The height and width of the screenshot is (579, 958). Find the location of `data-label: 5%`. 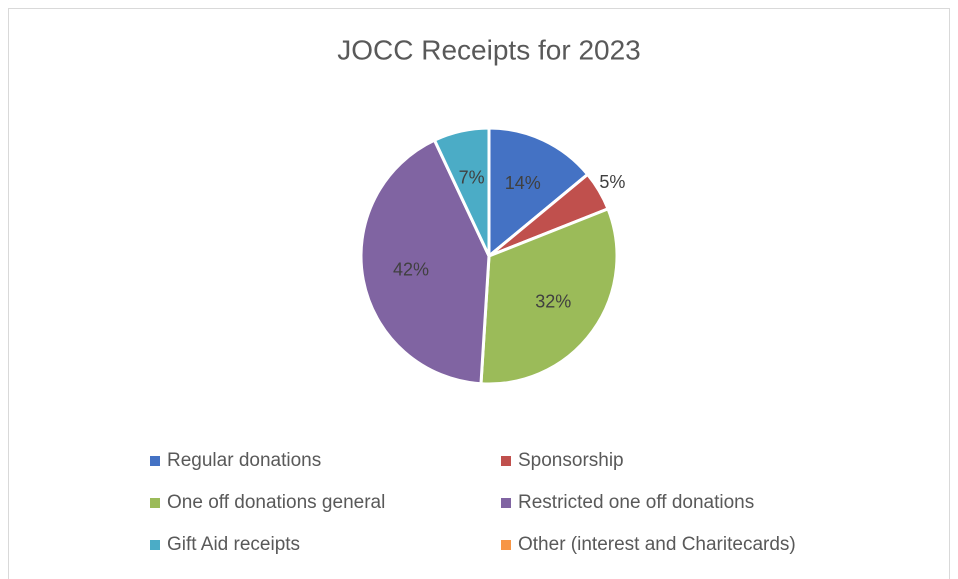

data-label: 5% is located at coordinates (612, 182).